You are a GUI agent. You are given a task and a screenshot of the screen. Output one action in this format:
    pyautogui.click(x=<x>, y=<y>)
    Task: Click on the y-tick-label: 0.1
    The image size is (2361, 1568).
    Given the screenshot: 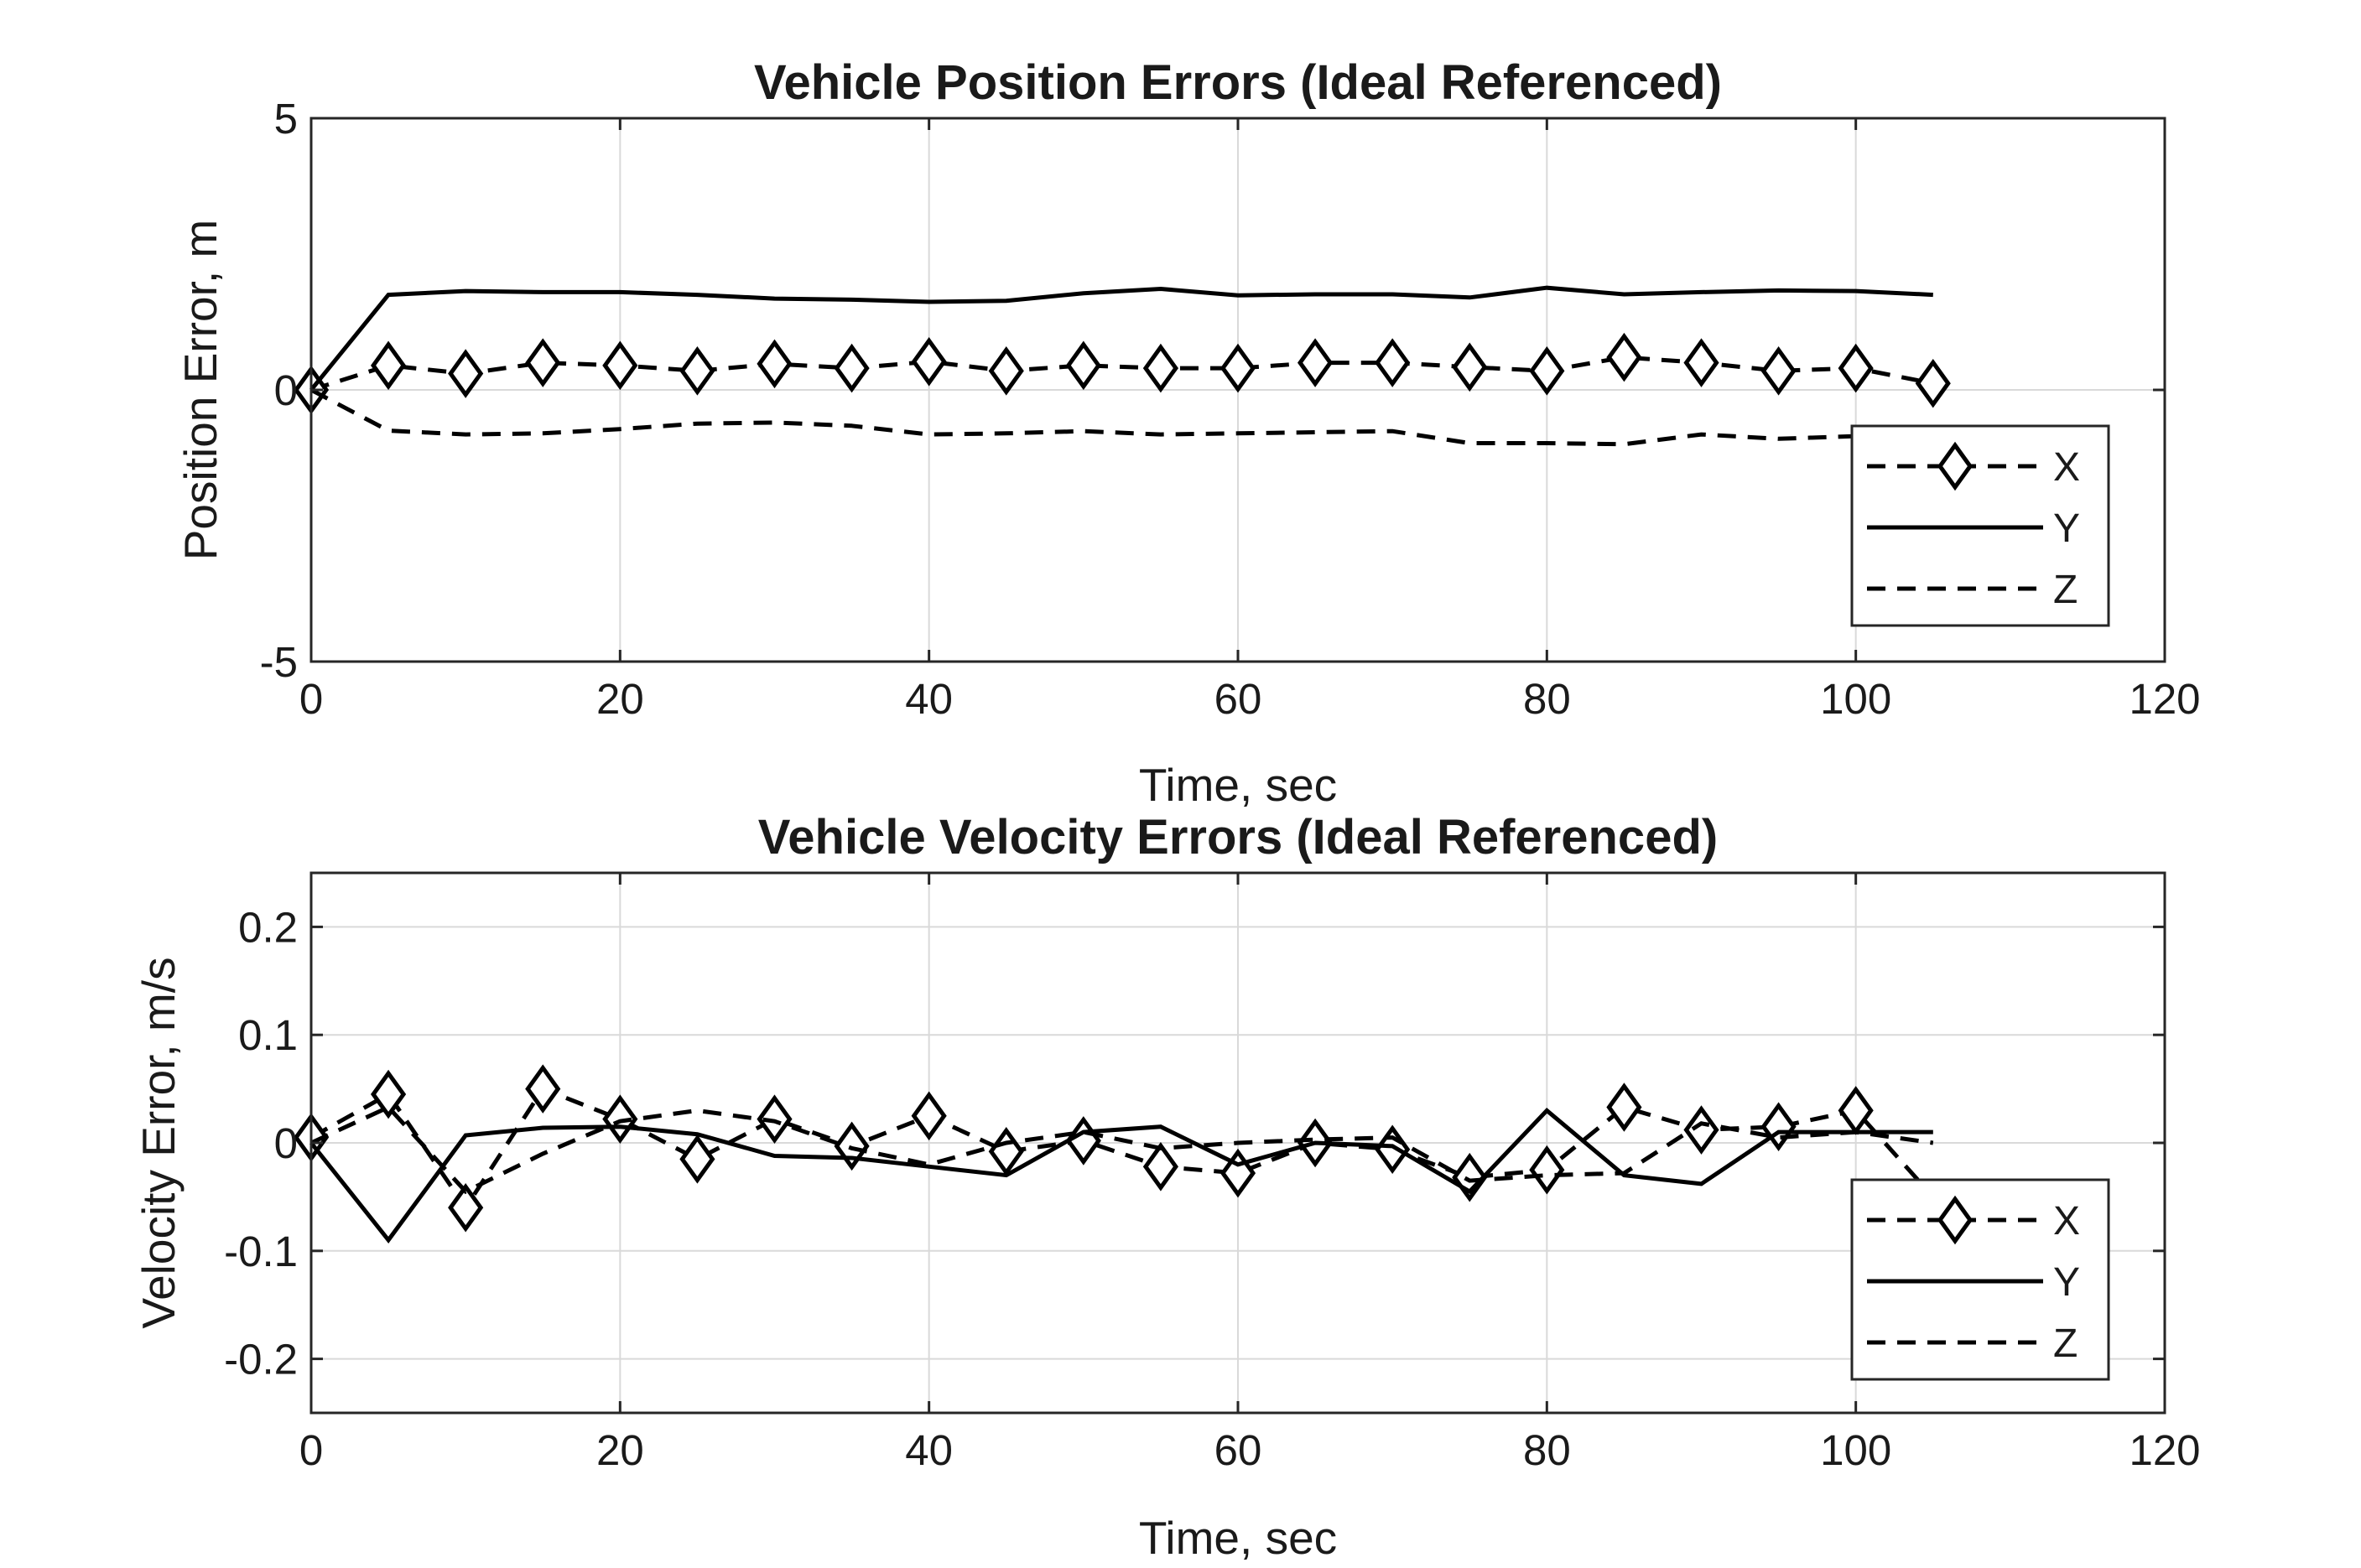 What is the action you would take?
    pyautogui.click(x=268, y=1035)
    